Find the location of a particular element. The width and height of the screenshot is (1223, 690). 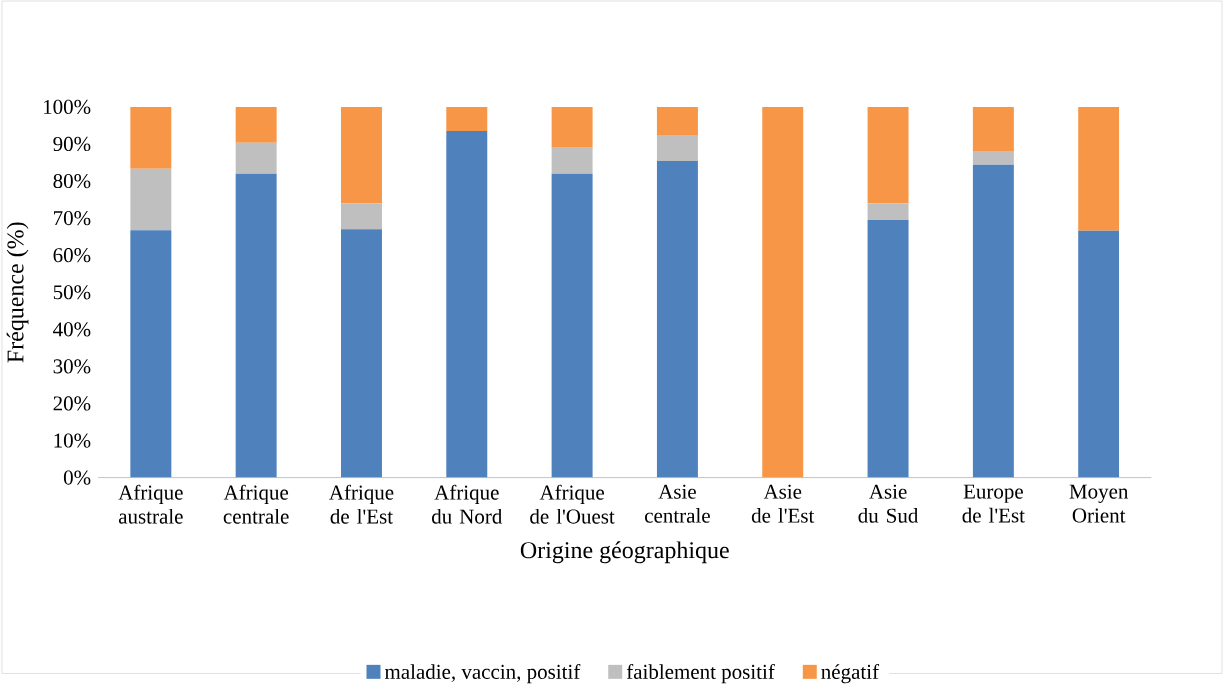

x-tick-label: Afrique de l'Est is located at coordinates (361, 504).